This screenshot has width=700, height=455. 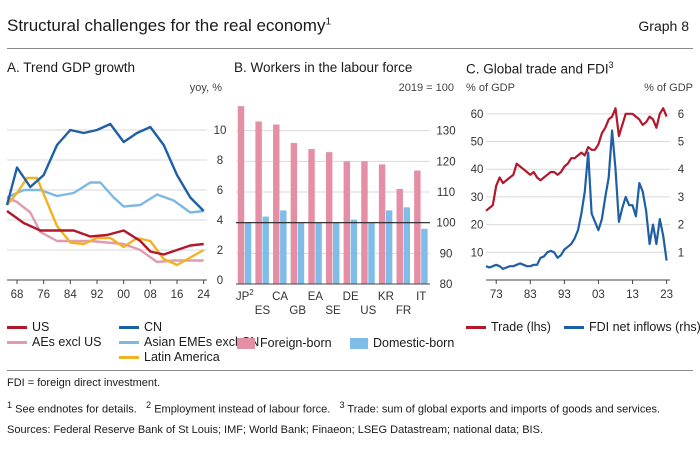 I want to click on legend-swatch-us, so click(x=17, y=328).